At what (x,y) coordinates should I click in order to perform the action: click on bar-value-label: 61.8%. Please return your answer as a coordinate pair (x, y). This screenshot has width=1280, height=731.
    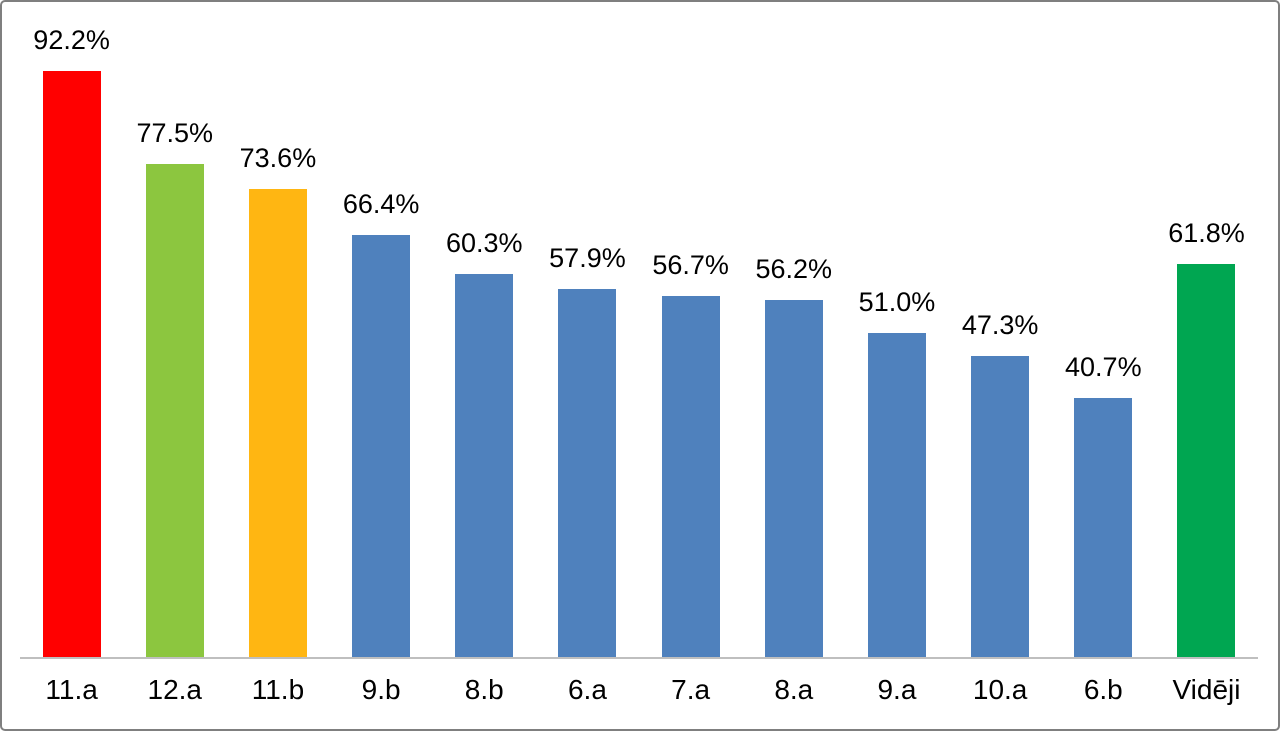
    Looking at the image, I should click on (1206, 232).